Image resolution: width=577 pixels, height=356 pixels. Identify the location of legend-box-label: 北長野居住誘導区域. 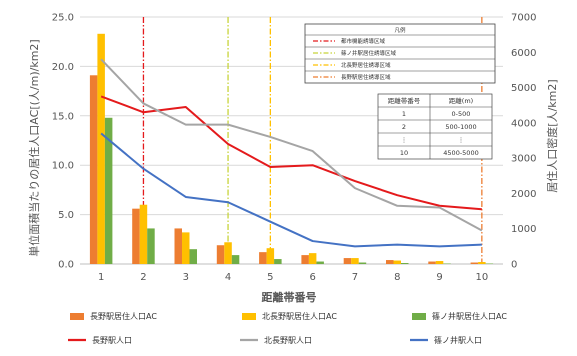
(366, 65).